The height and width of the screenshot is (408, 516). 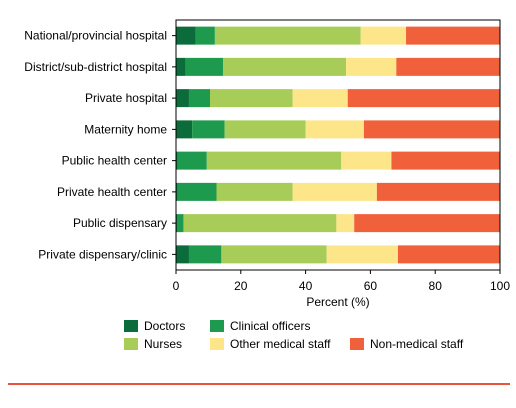 What do you see at coordinates (114, 161) in the screenshot?
I see `category-label: Public health center` at bounding box center [114, 161].